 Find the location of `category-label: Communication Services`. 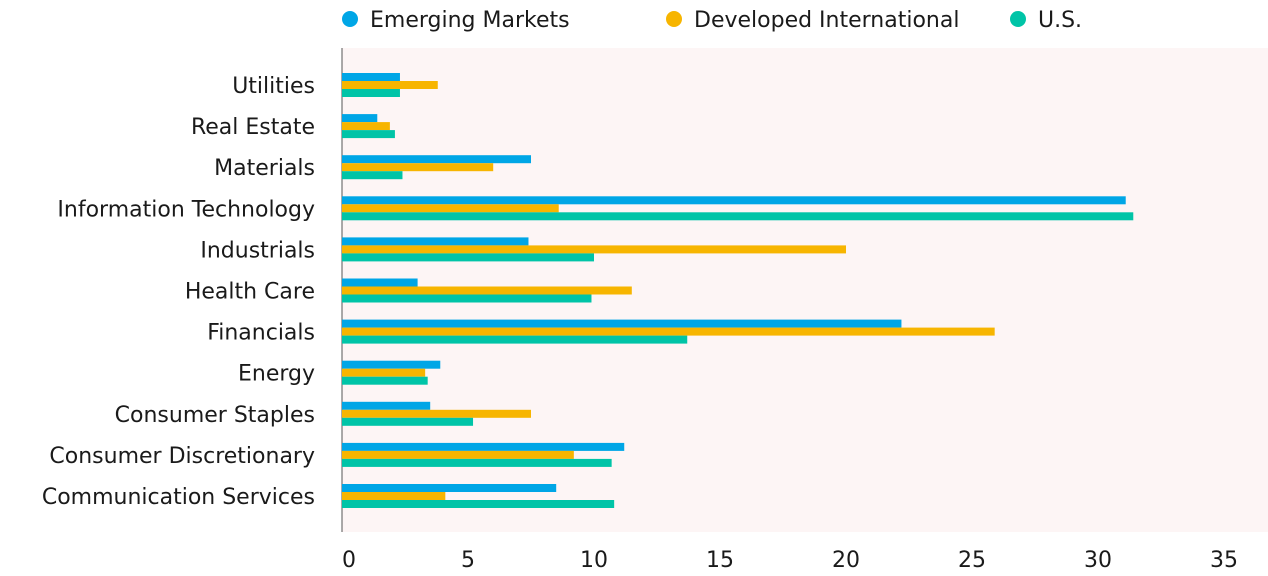

category-label: Communication Services is located at coordinates (178, 497).